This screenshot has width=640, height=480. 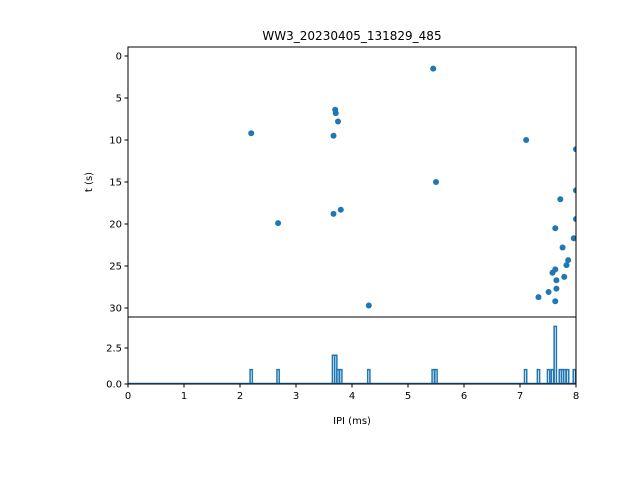 What do you see at coordinates (352, 396) in the screenshot?
I see `x-tick-label: 4` at bounding box center [352, 396].